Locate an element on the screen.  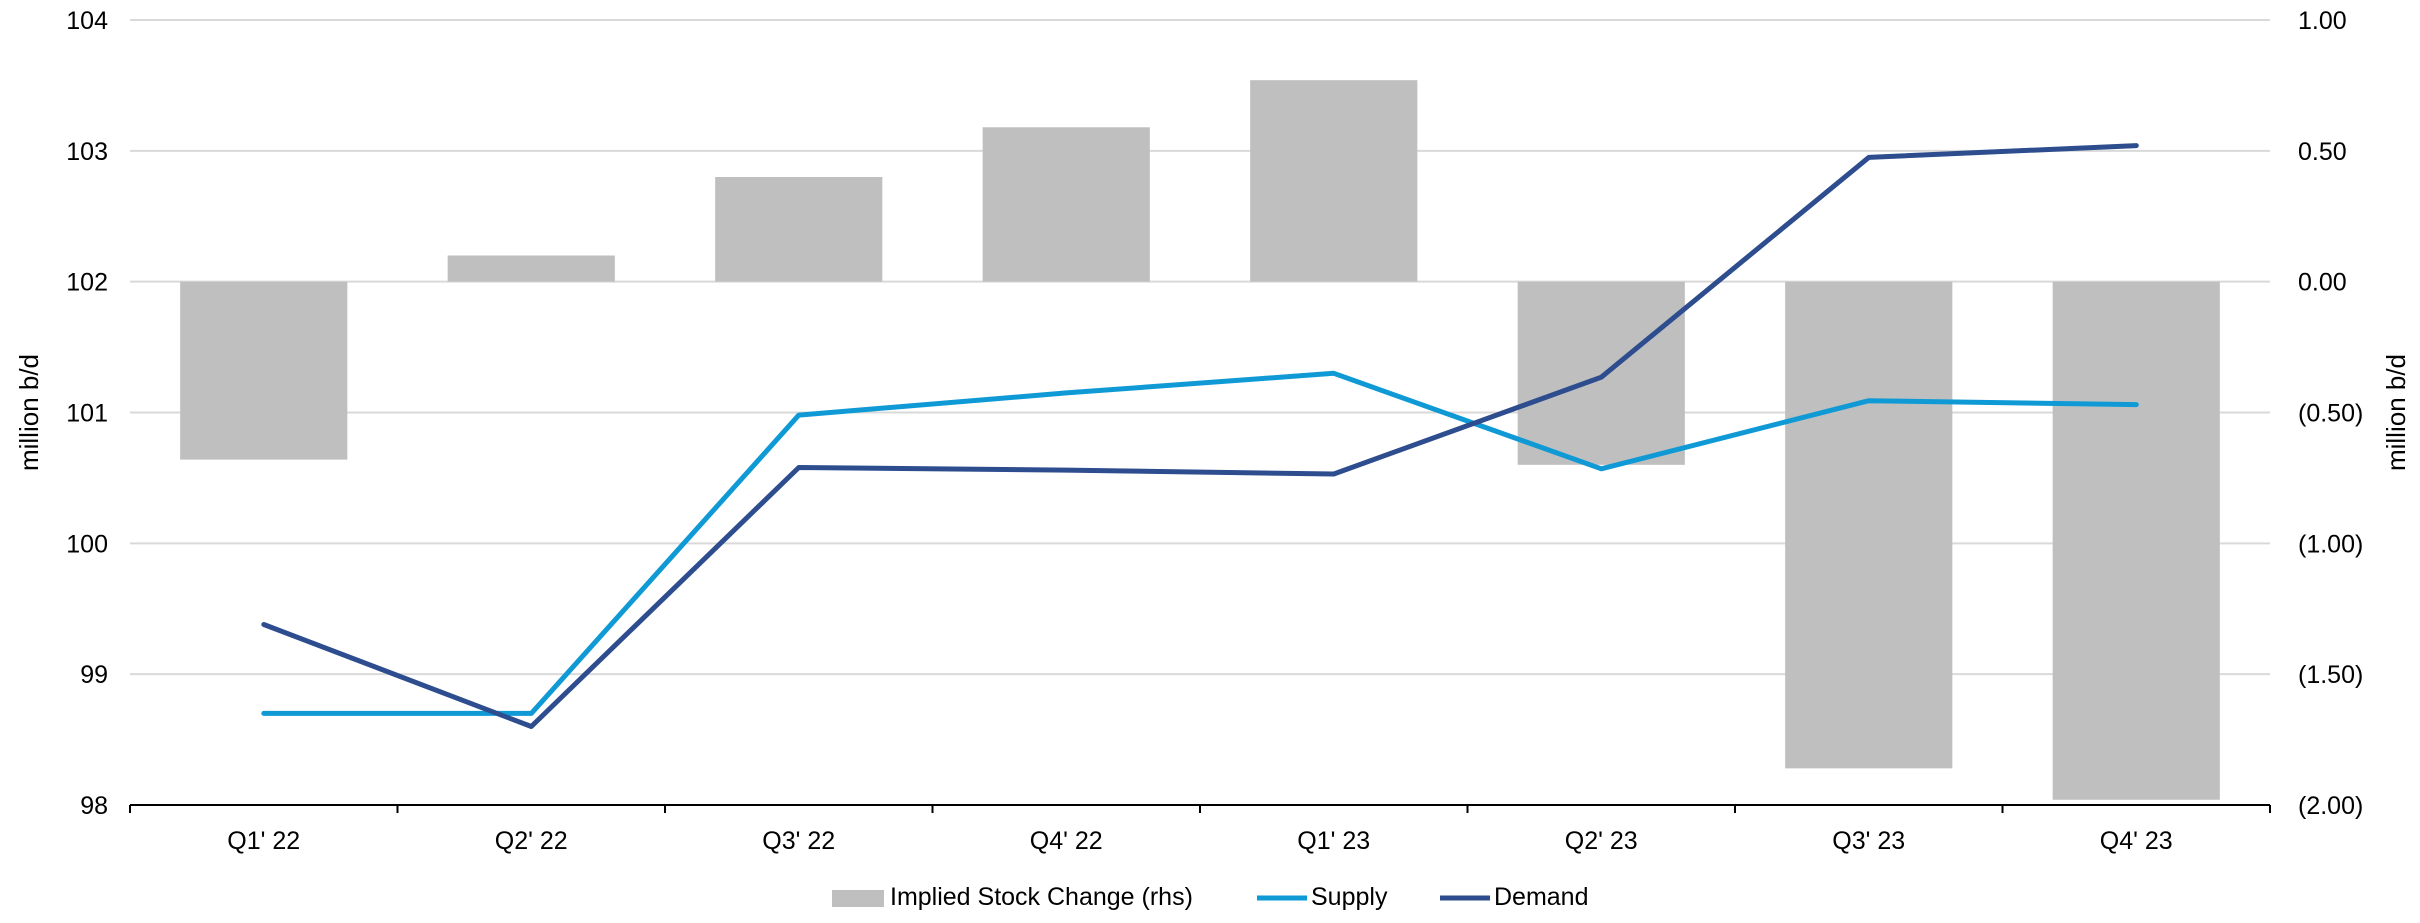
right-tick-label: (0.50) is located at coordinates (2330, 414).